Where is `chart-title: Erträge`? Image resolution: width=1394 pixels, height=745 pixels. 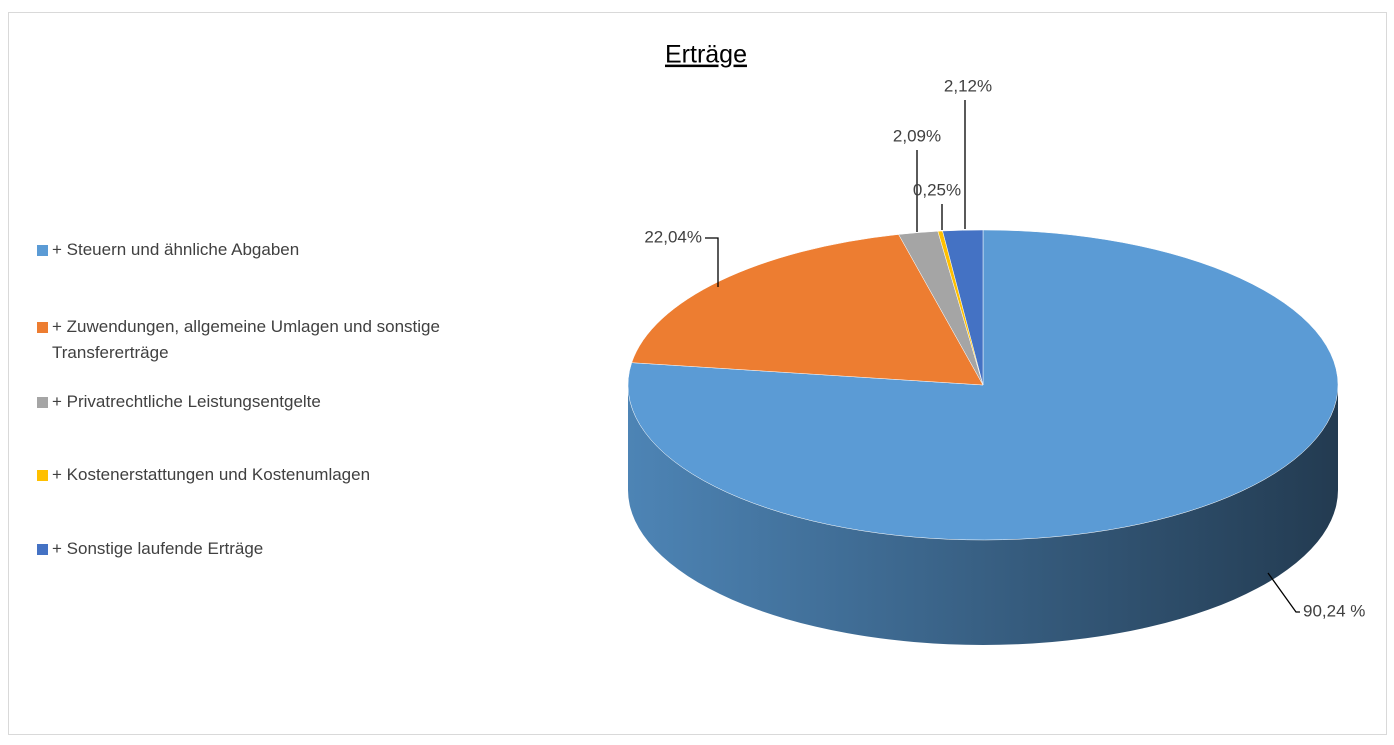 chart-title: Erträge is located at coordinates (706, 55).